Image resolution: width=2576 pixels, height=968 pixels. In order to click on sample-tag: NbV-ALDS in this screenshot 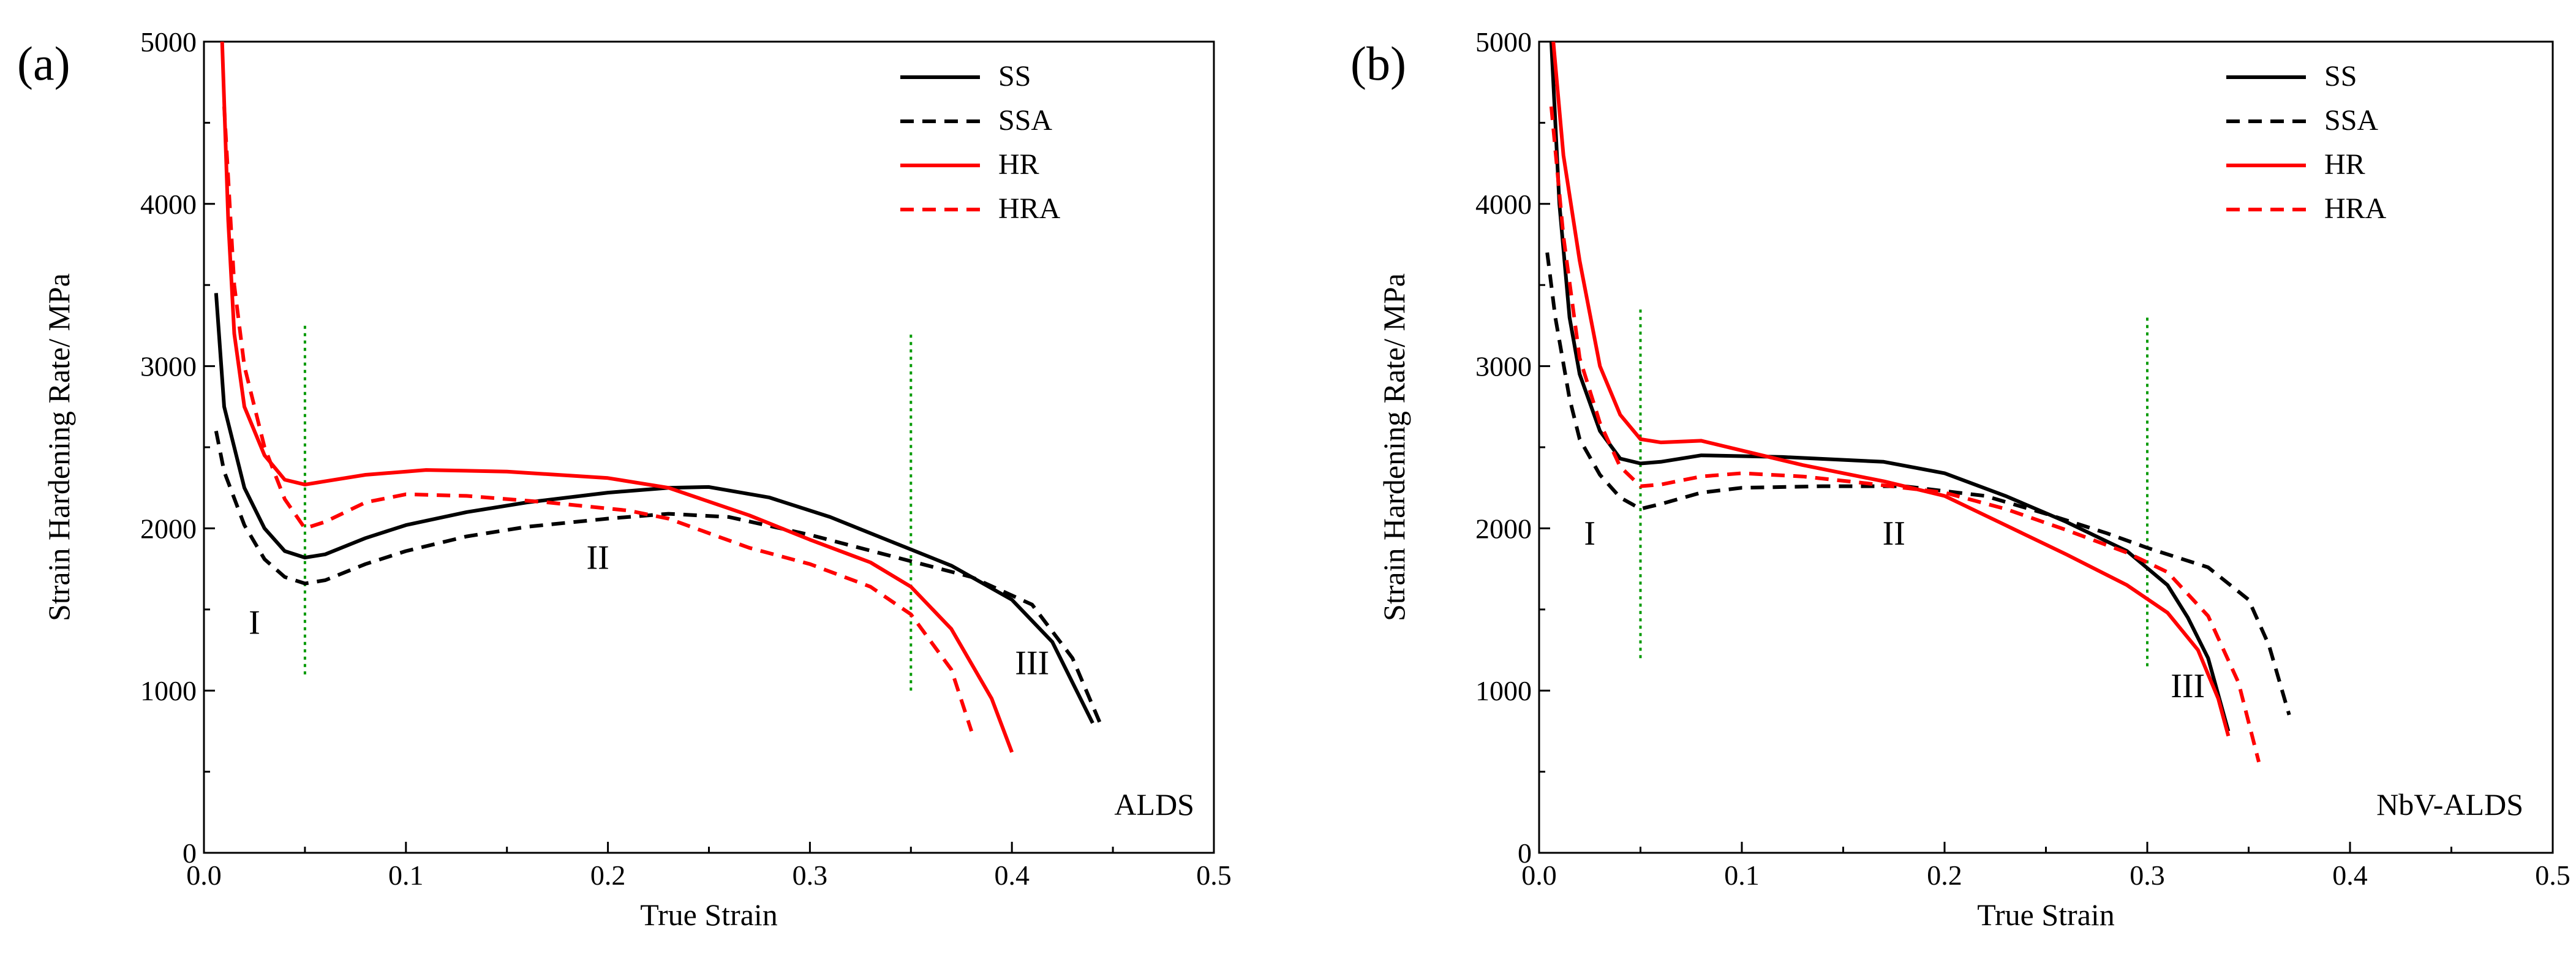, I will do `click(2449, 804)`.